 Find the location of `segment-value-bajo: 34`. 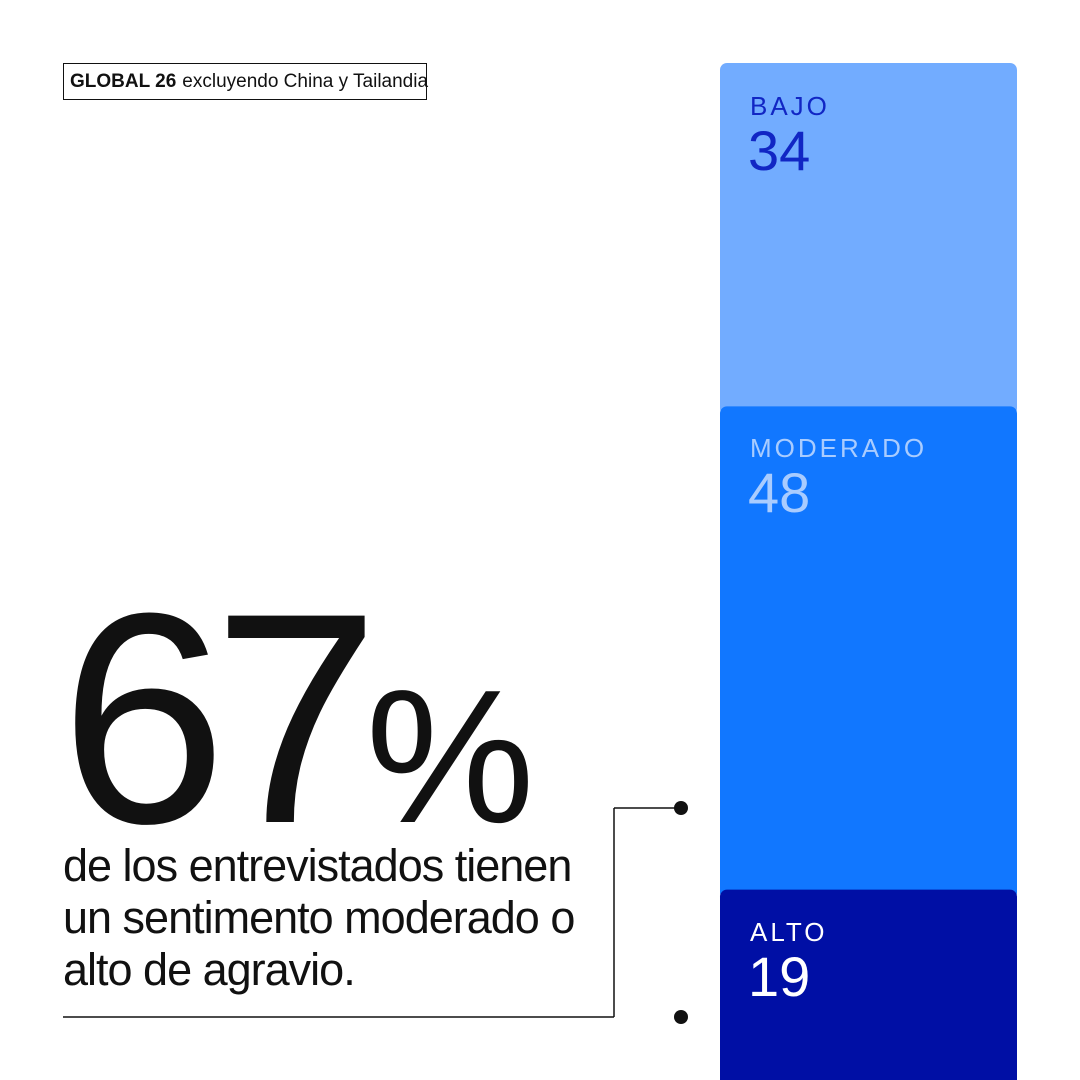

segment-value-bajo: 34 is located at coordinates (779, 150).